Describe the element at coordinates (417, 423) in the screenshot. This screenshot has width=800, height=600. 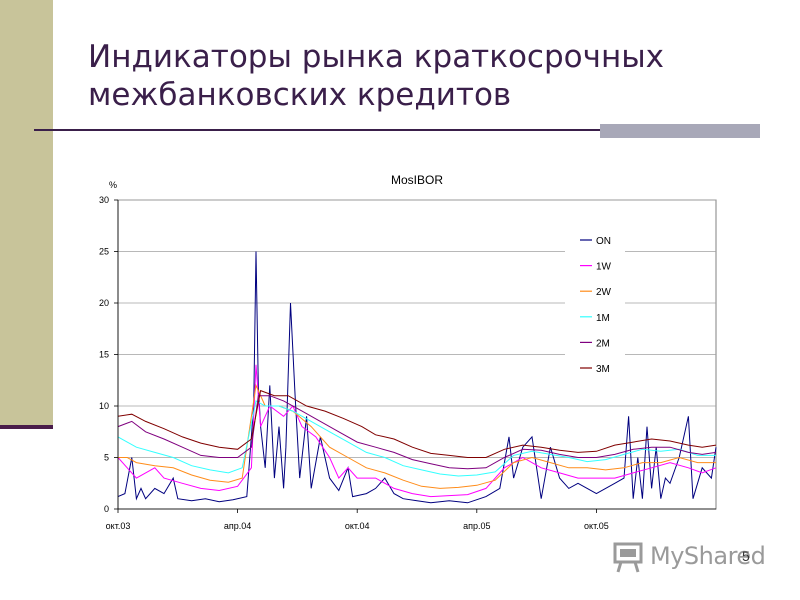
I see `series-line-3m` at that location.